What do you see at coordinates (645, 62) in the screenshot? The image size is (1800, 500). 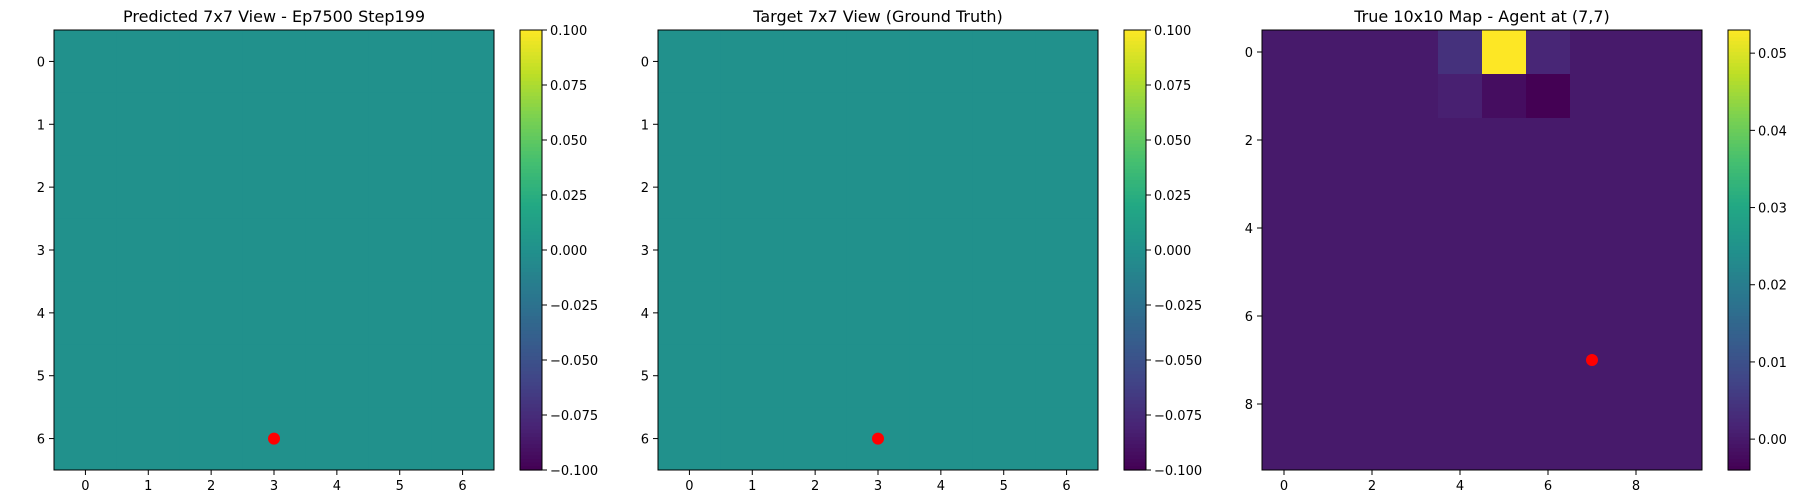 I see `y-tick-label: 0` at bounding box center [645, 62].